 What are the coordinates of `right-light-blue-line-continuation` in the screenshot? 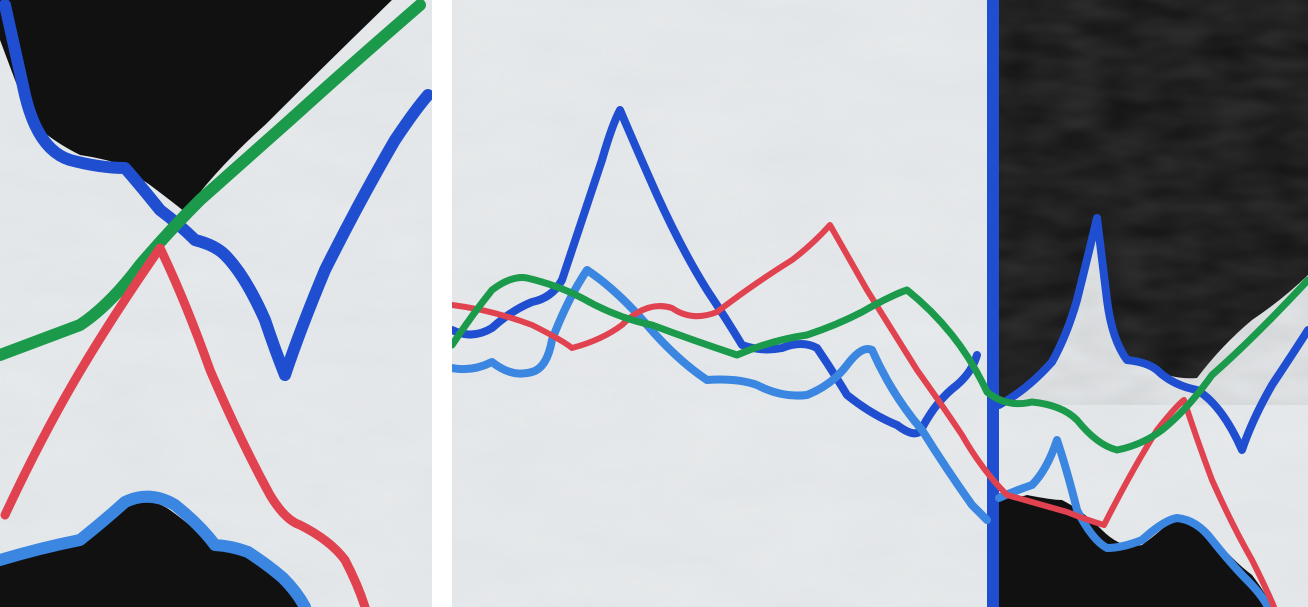 It's located at (1133, 521).